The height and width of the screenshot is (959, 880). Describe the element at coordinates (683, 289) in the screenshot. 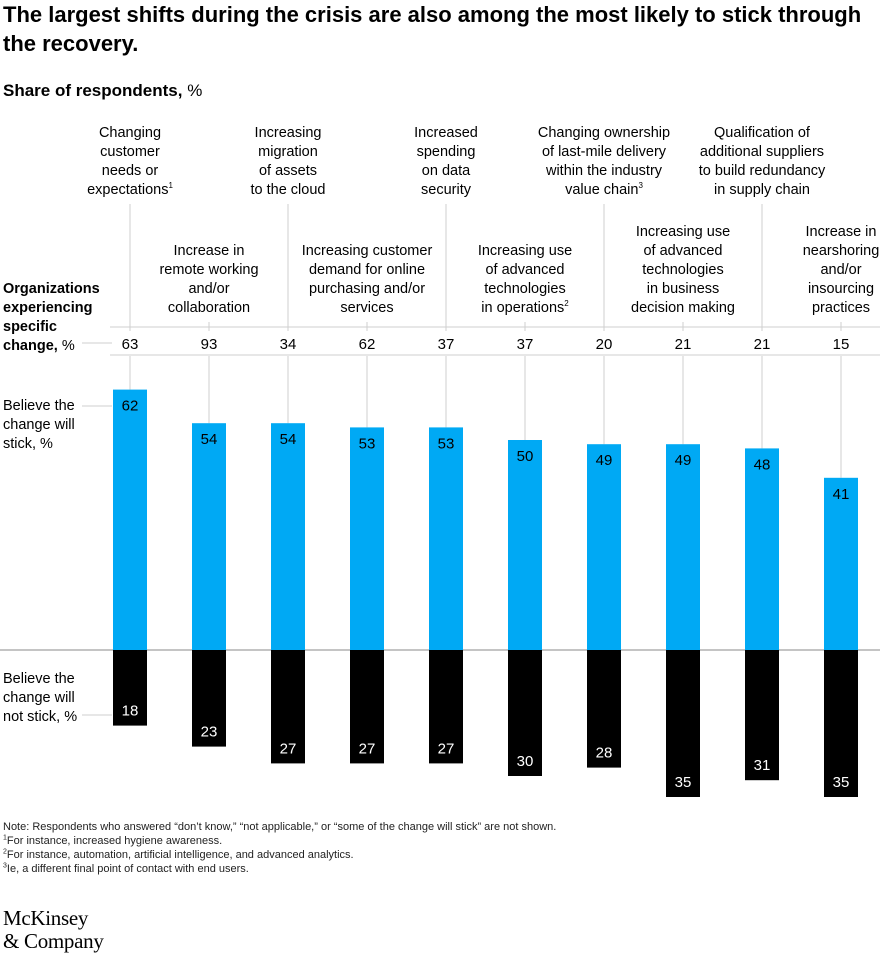

I see `category-label-line: in business` at that location.